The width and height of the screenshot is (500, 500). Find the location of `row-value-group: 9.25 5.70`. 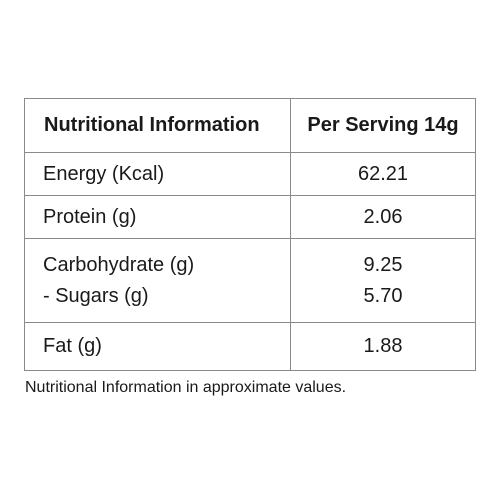

row-value-group: 9.25 5.70 is located at coordinates (383, 280).